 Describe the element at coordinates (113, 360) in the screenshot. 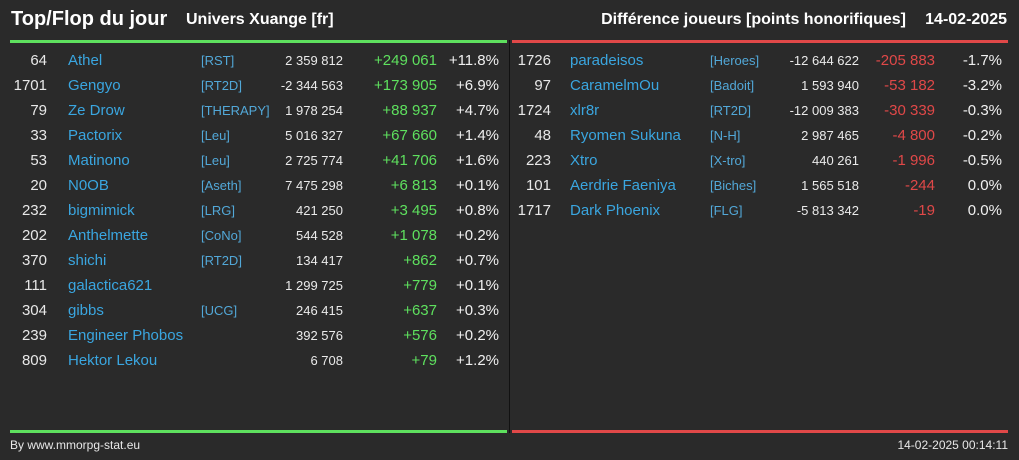

I see `player-name-link: Hektor Lekou` at that location.